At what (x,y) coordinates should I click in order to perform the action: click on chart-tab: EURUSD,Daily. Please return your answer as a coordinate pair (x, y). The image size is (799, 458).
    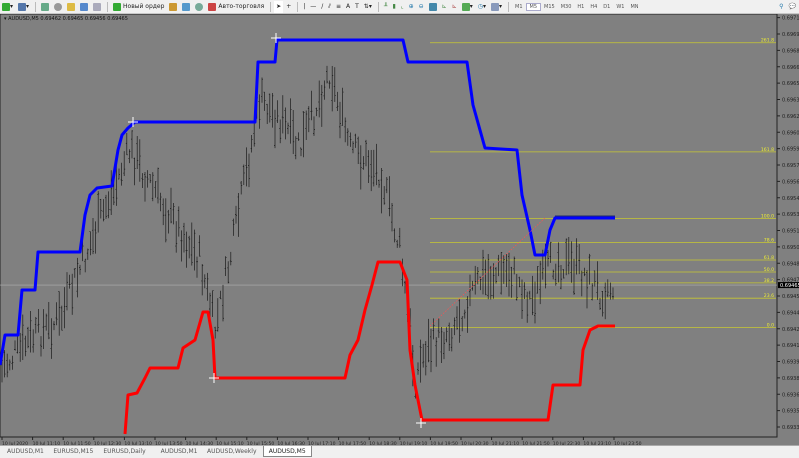
    Looking at the image, I should click on (124, 451).